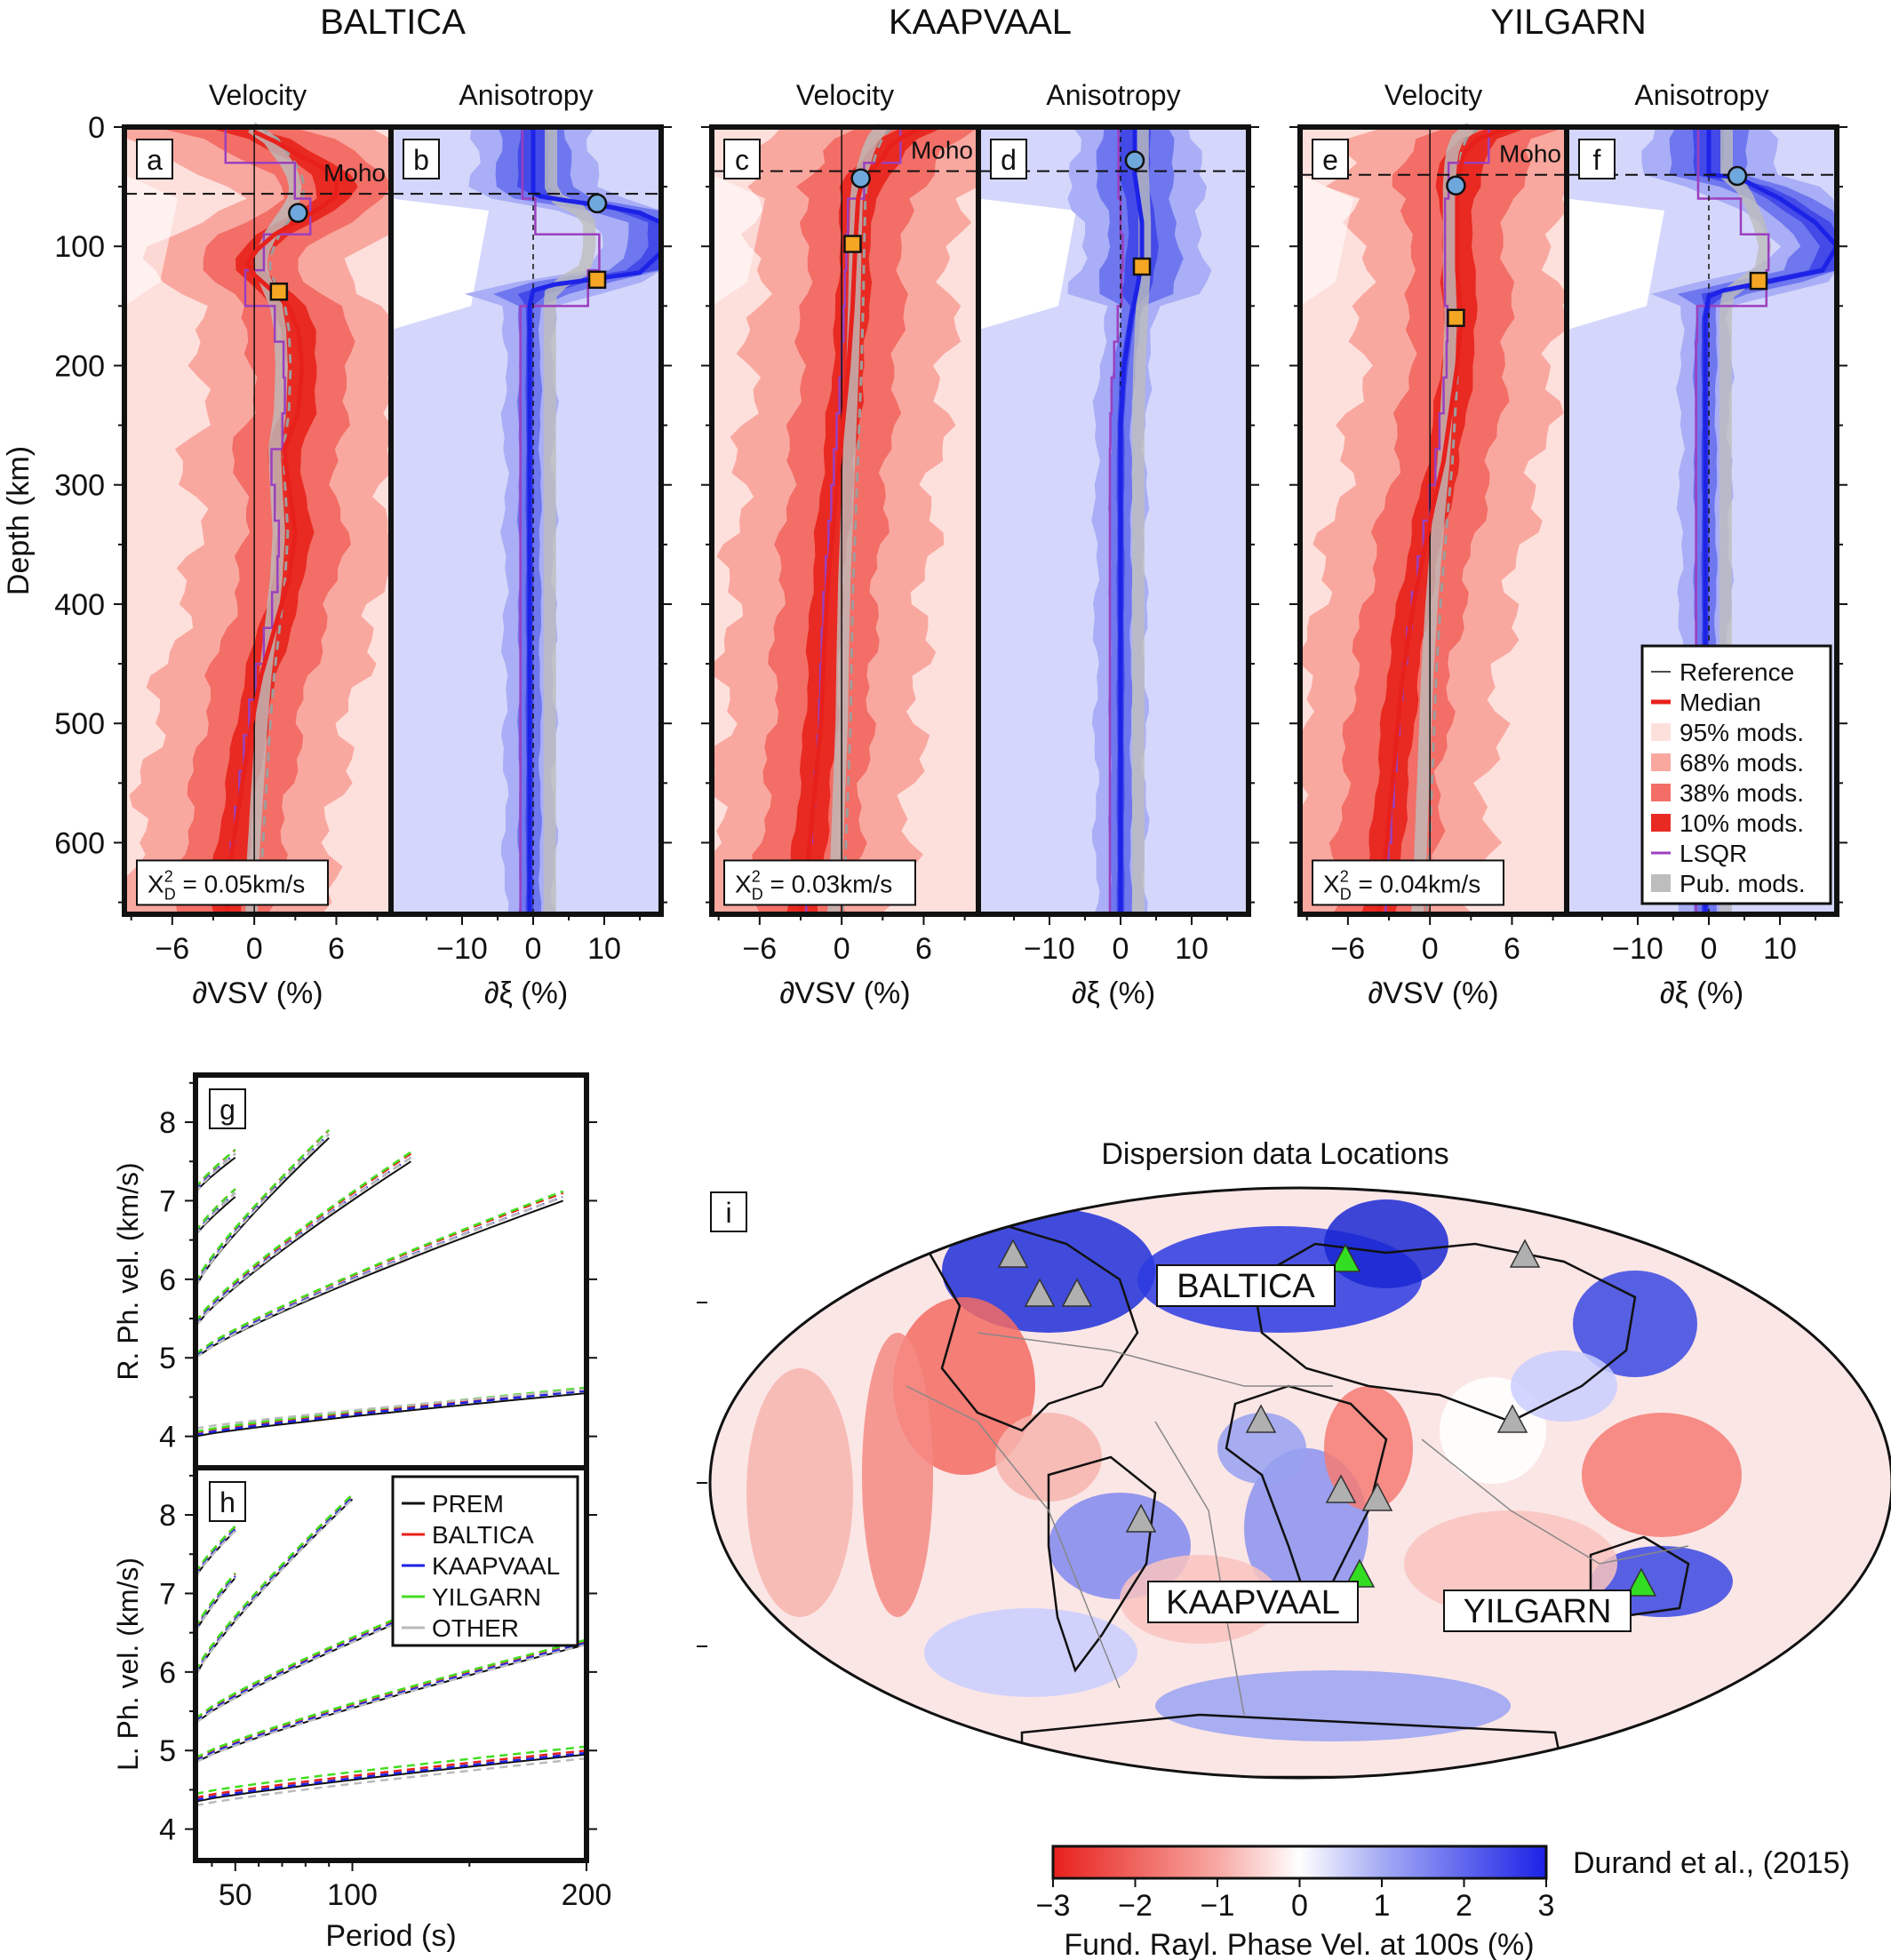  What do you see at coordinates (1053, 1906) in the screenshot?
I see `colorbar-tick-label: −3` at bounding box center [1053, 1906].